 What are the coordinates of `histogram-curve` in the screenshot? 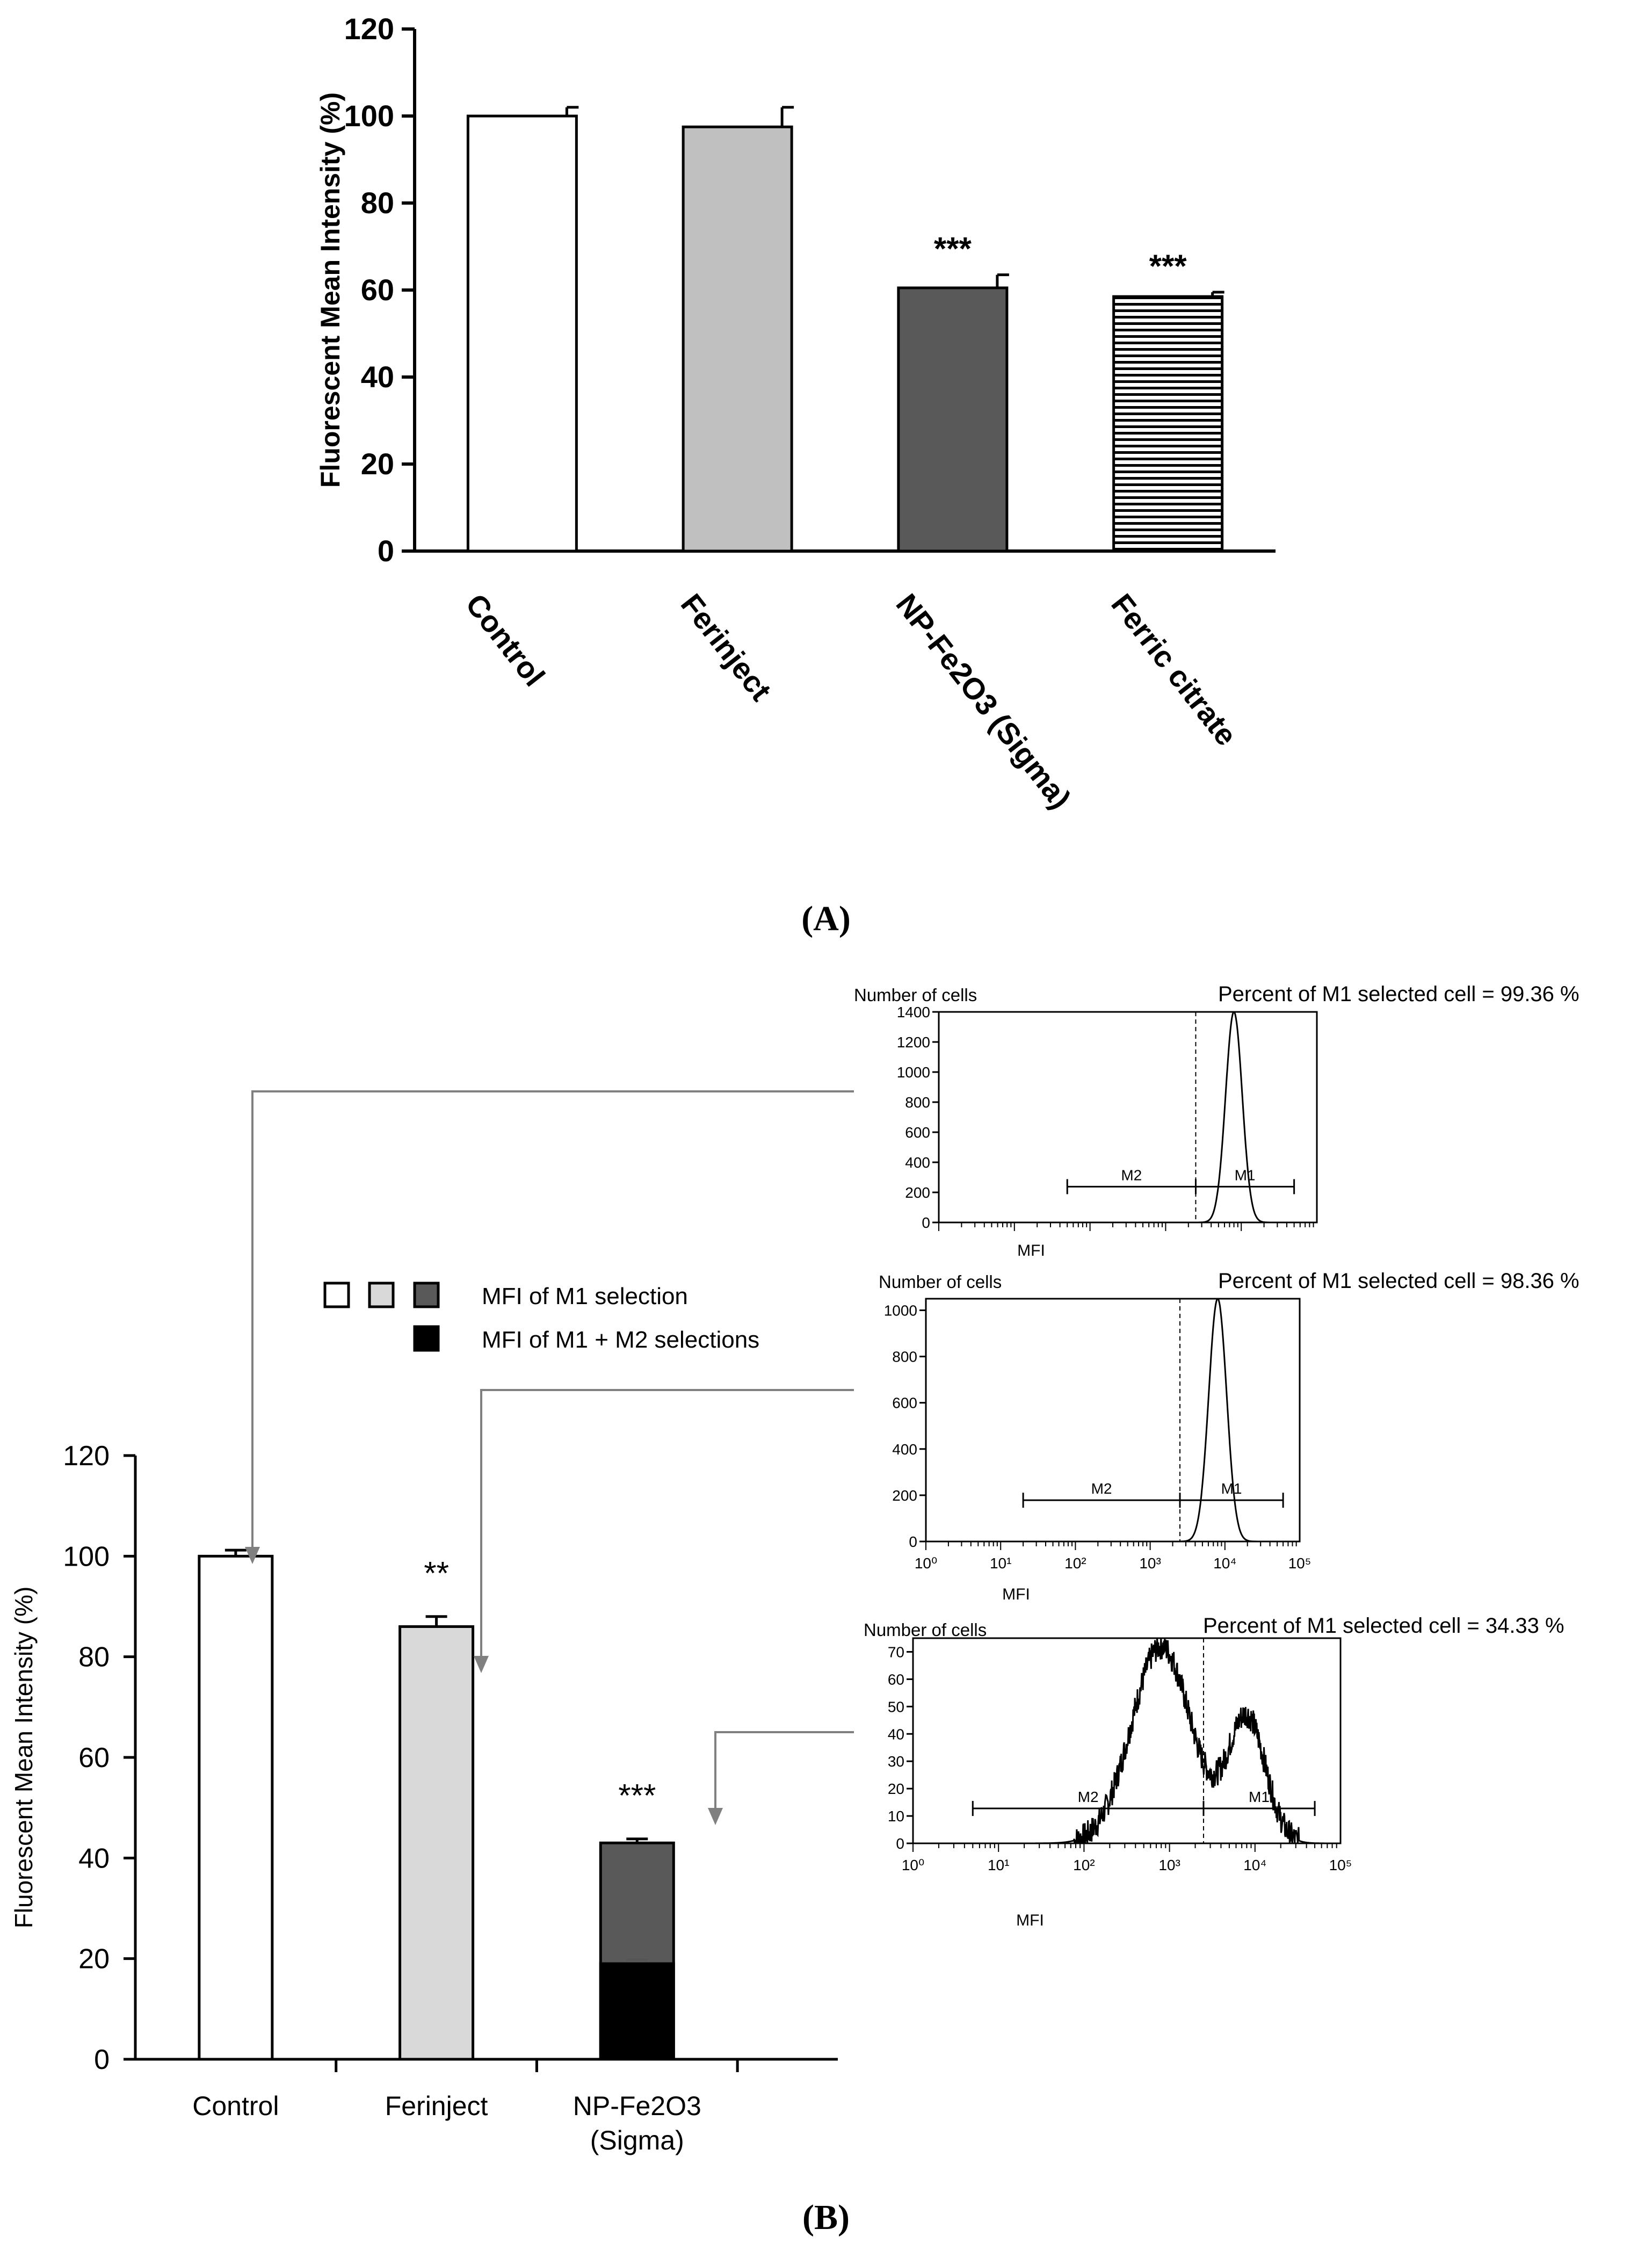 It's located at (1127, 1741).